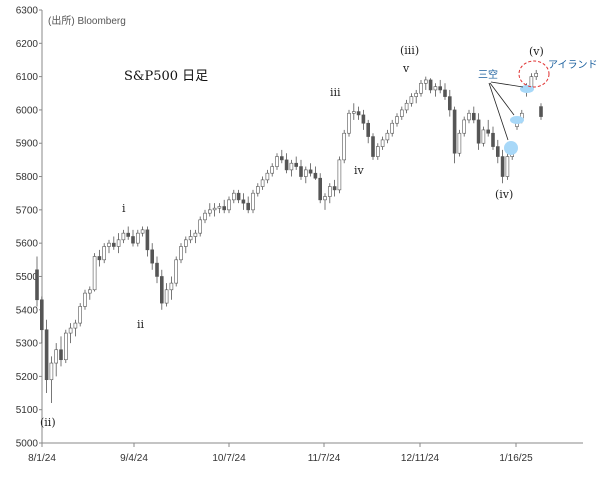 This screenshot has height=485, width=605. What do you see at coordinates (166, 76) in the screenshot?
I see `chart-title: S&P500 日足` at bounding box center [166, 76].